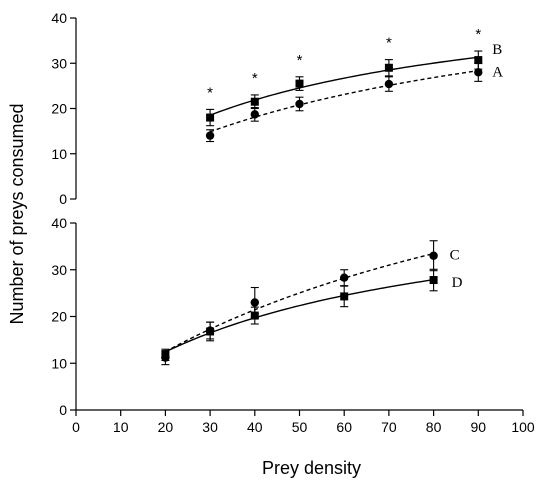 The height and width of the screenshot is (485, 550). I want to click on x-tick-label: 20, so click(166, 427).